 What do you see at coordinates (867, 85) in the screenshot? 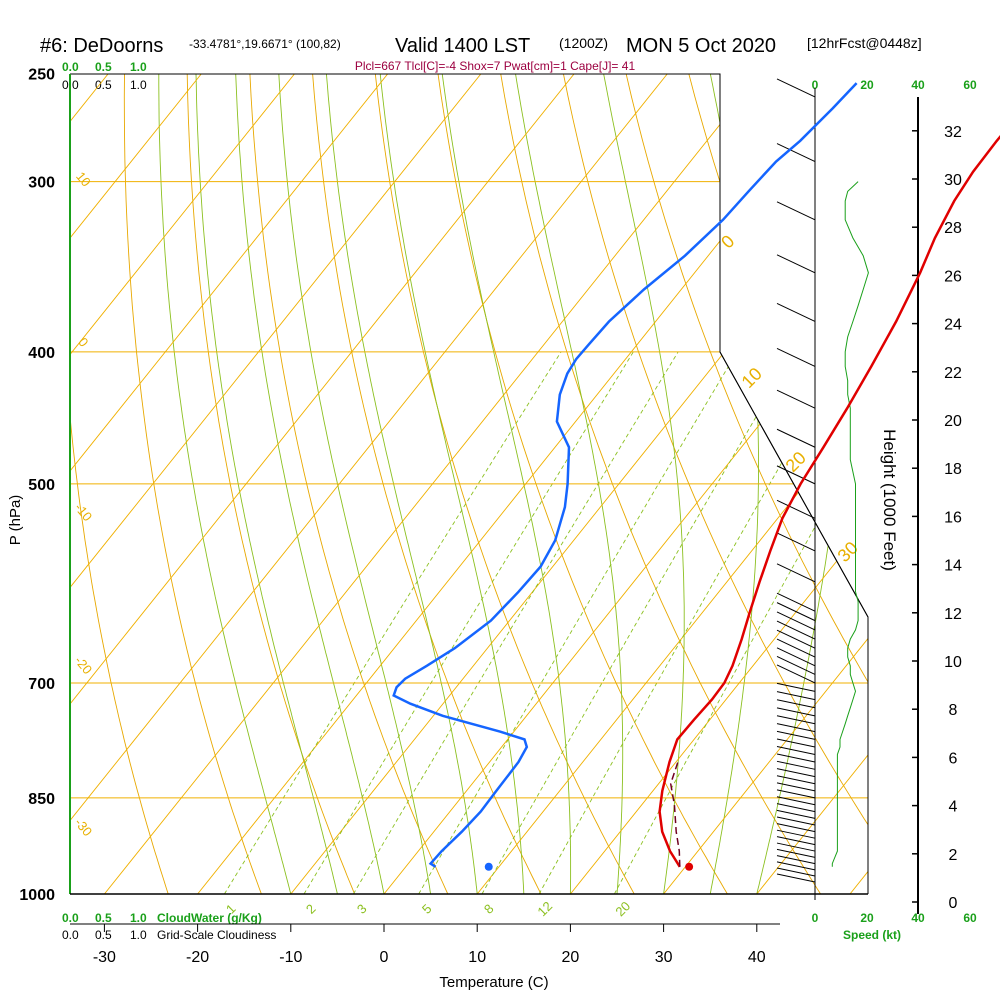
I see `speed-top-1: 20` at bounding box center [867, 85].